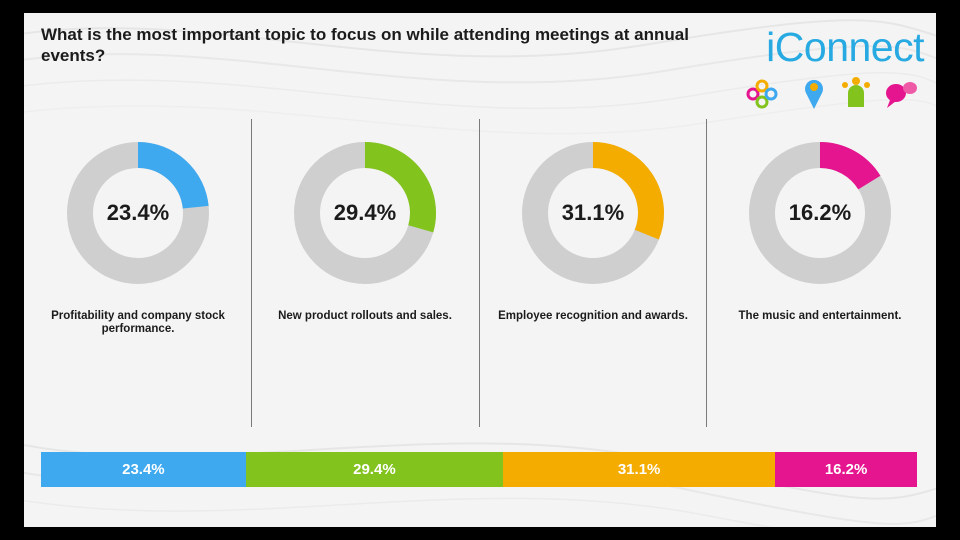 The image size is (960, 540). I want to click on iconnect-logo: iConnect, so click(831, 70).